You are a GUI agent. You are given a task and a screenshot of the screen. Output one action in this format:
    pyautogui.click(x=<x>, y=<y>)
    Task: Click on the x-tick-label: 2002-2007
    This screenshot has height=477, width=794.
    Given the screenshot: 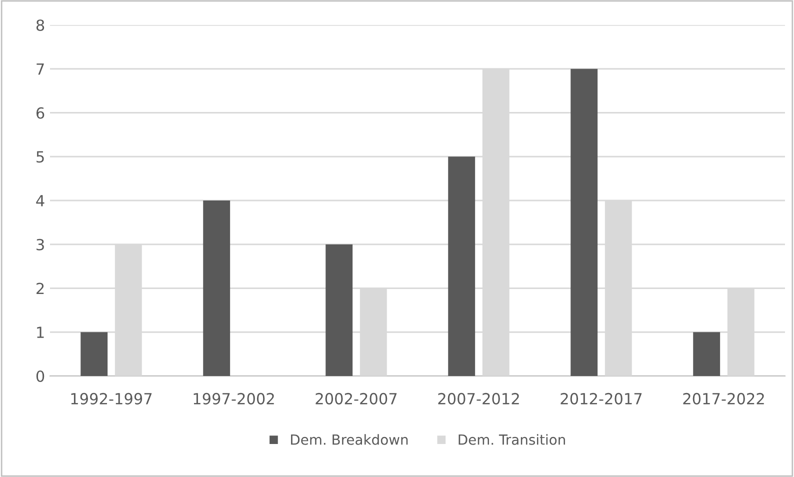 What is the action you would take?
    pyautogui.click(x=356, y=398)
    